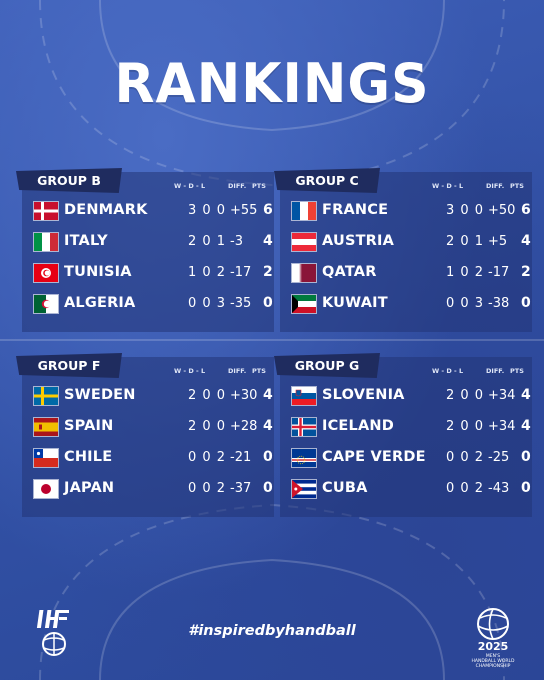 This screenshot has height=680, width=544. Describe the element at coordinates (46, 273) in the screenshot. I see `tunisia-flag-icon` at that location.